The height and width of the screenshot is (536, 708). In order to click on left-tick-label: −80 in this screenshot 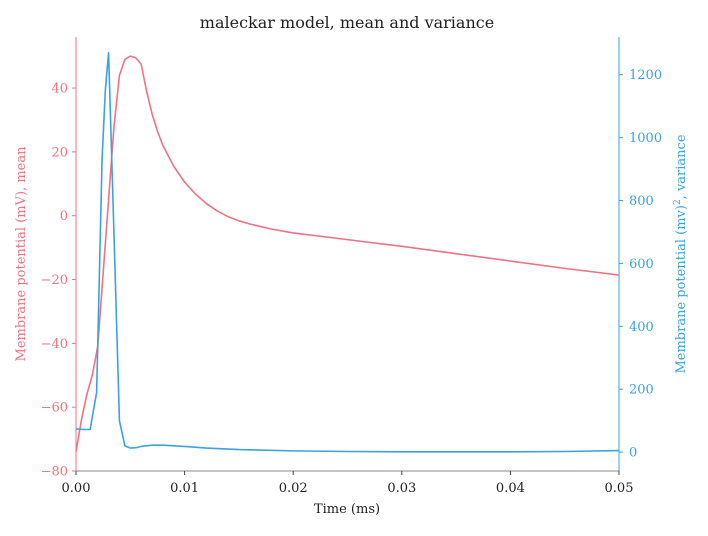, I will do `click(54, 472)`.